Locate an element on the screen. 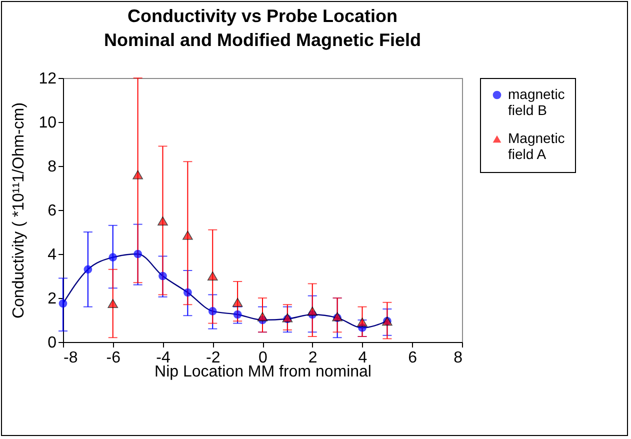 Image resolution: width=631 pixels, height=439 pixels. y-tick-label: 10 is located at coordinates (47, 123).